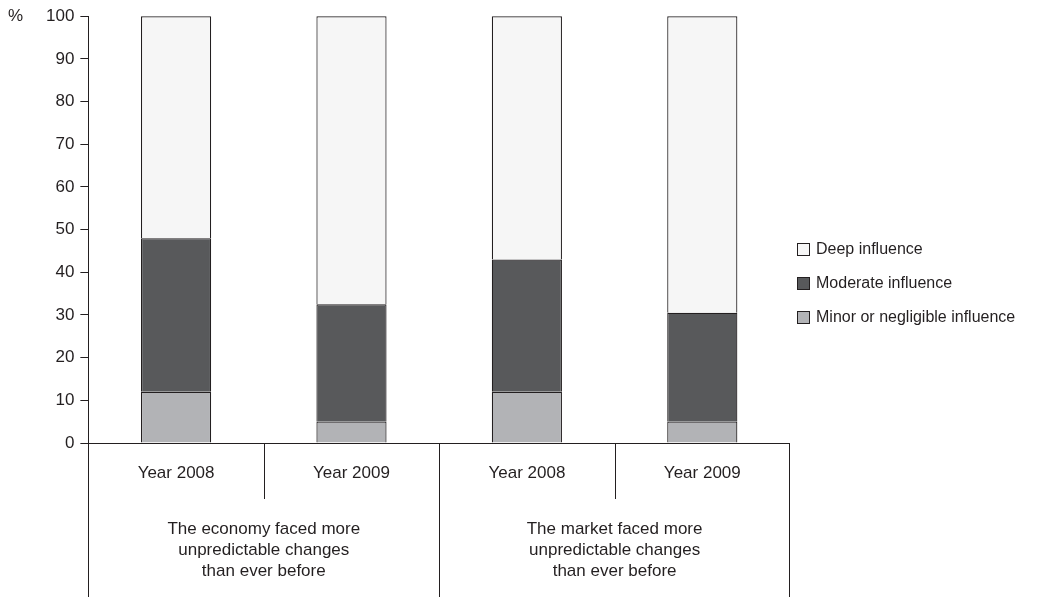  Describe the element at coordinates (65, 58) in the screenshot. I see `y-tick-label: 90` at that location.